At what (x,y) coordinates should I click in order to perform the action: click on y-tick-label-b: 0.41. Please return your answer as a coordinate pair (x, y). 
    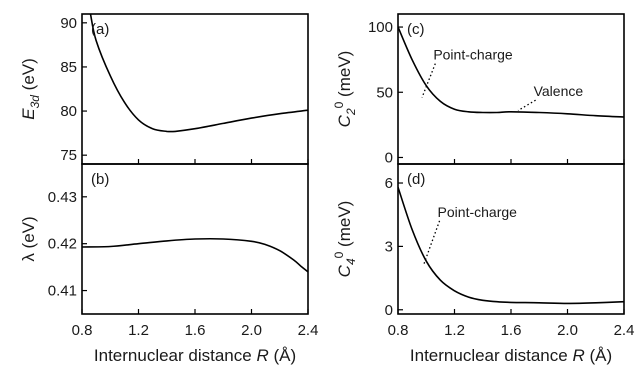
    Looking at the image, I should click on (62, 291).